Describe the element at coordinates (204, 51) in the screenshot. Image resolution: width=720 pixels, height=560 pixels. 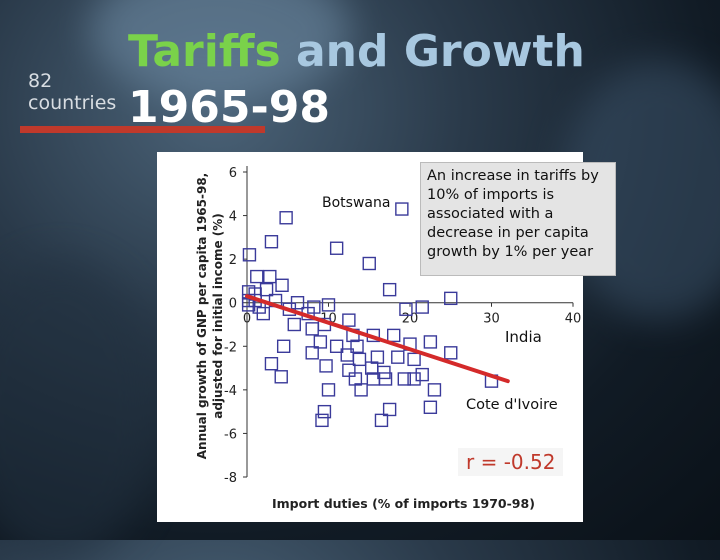
I see `title-word-tariffs: Tariffs` at that location.